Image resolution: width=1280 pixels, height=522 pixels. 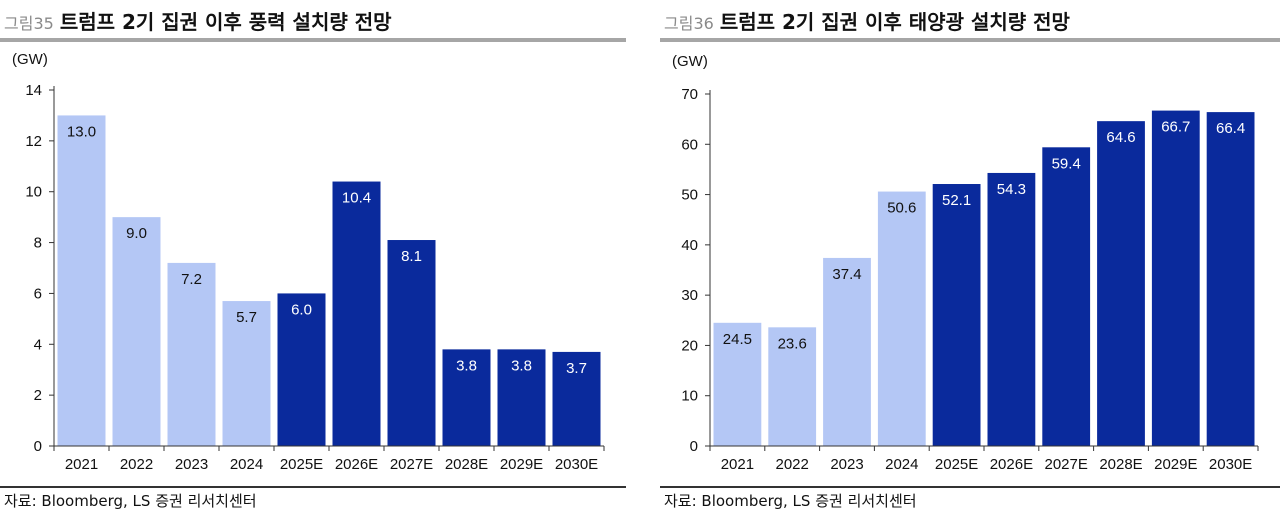 I want to click on y-tick-label: 14, so click(x=33, y=90).